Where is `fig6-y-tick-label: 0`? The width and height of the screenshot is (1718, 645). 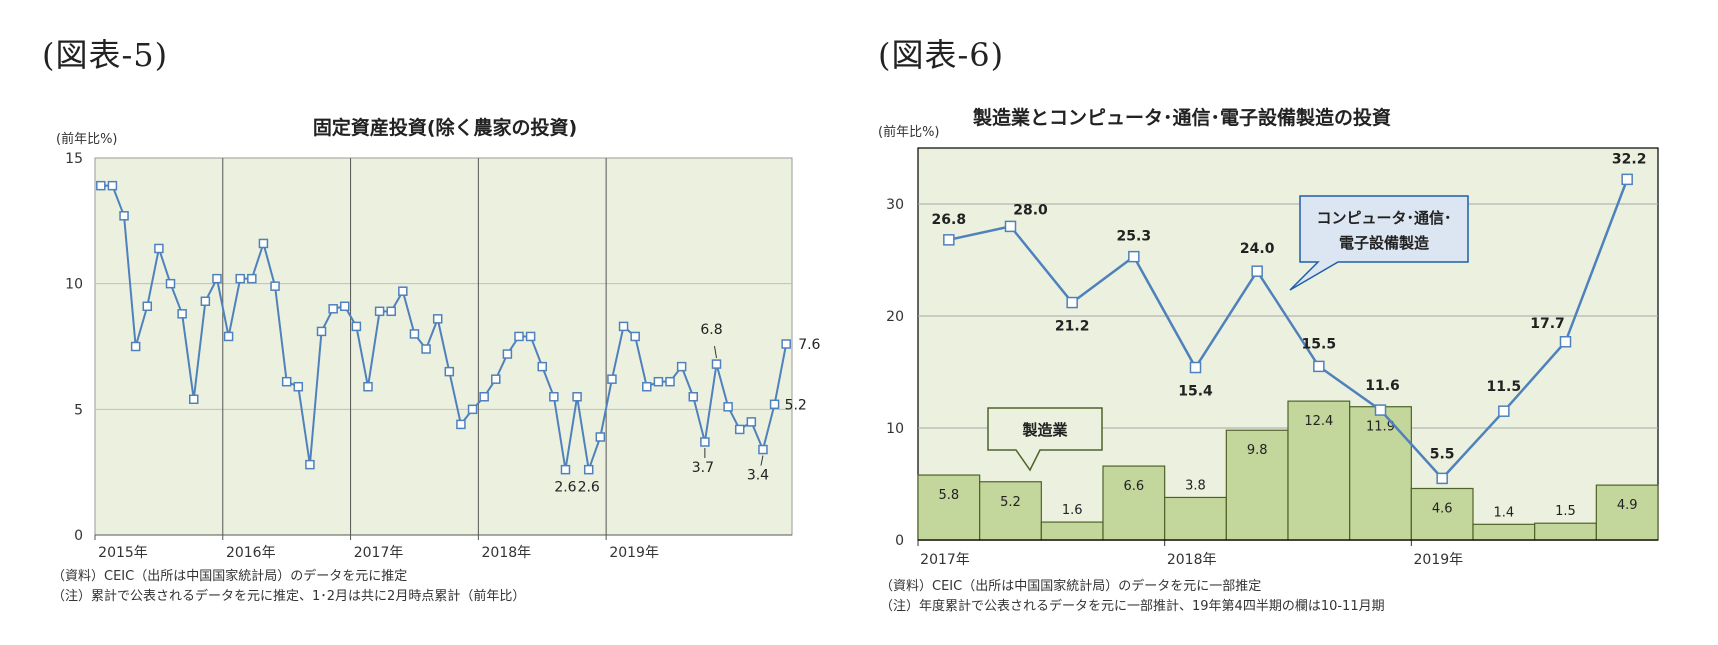
fig6-y-tick-label: 0 is located at coordinates (899, 541).